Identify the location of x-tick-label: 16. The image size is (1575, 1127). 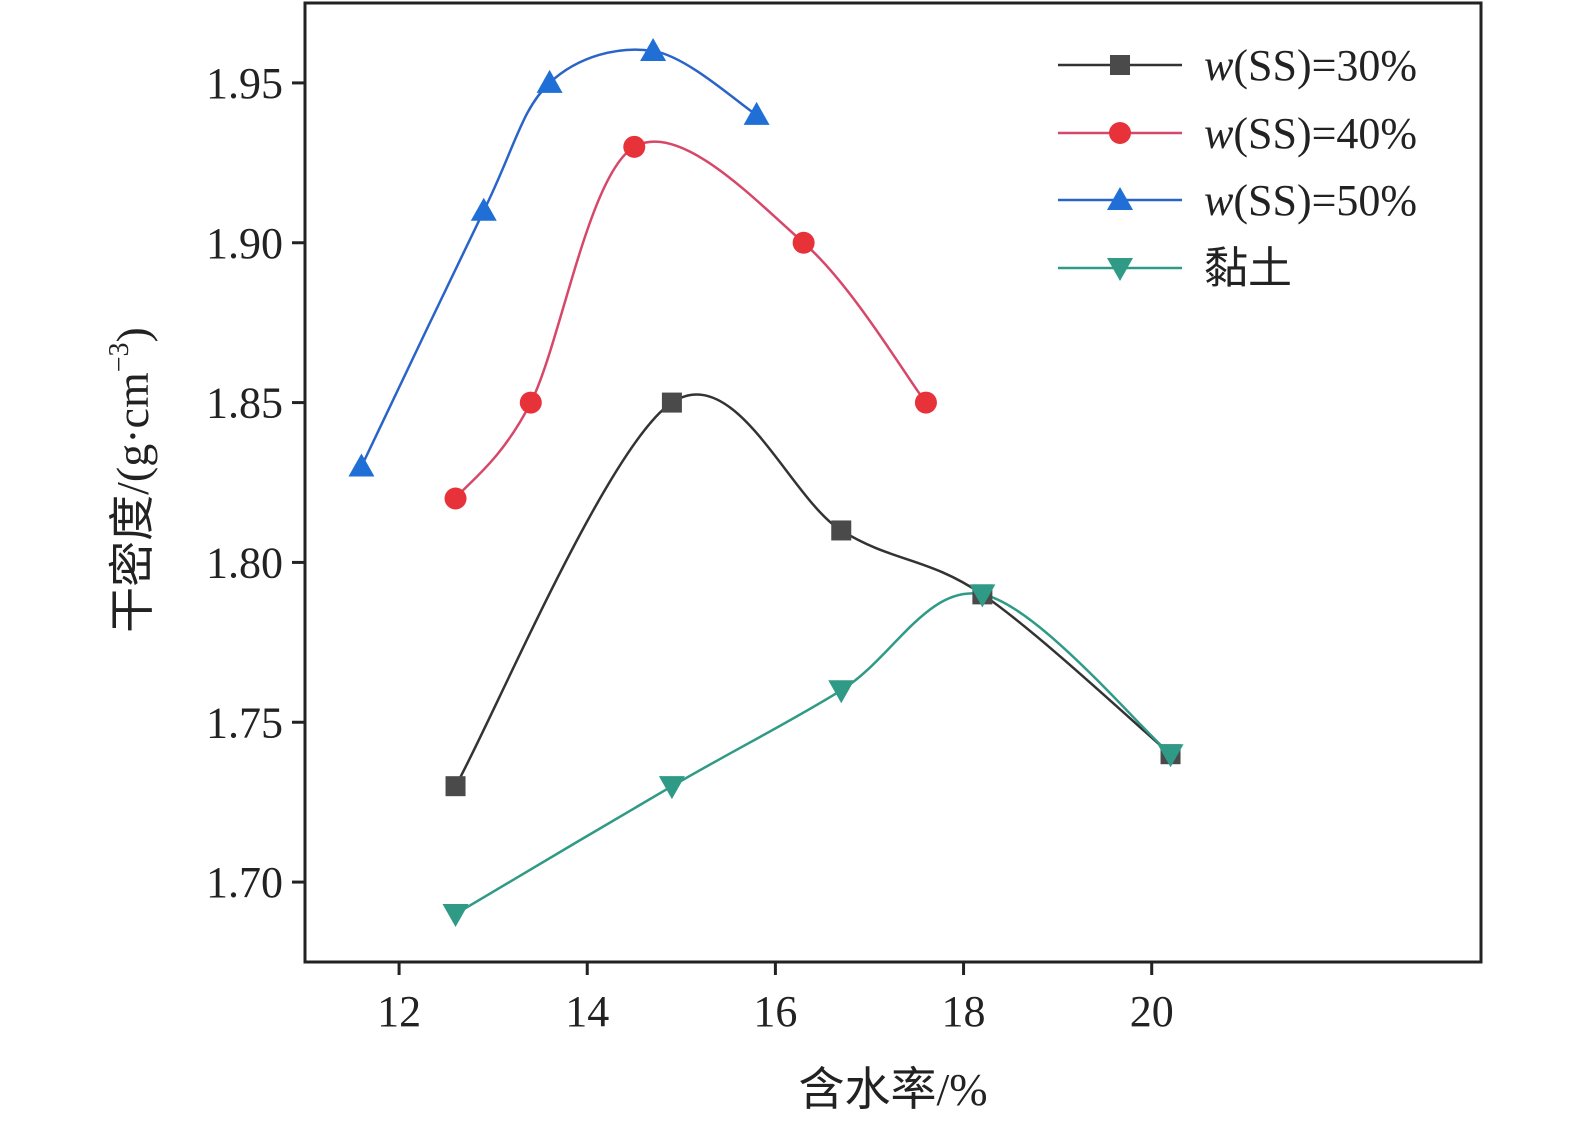
(775, 1011).